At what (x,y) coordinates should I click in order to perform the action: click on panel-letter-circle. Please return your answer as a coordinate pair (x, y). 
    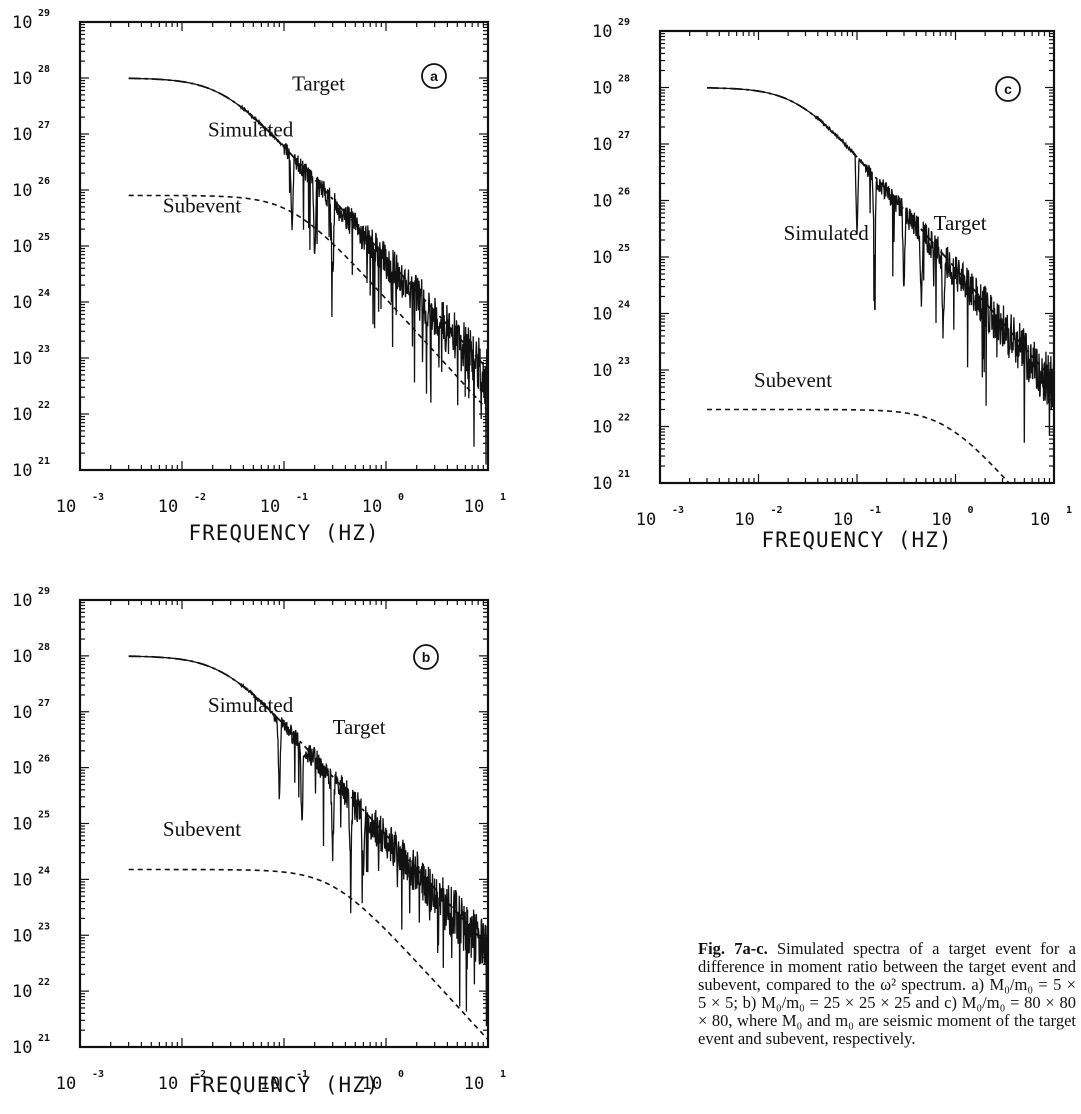
    Looking at the image, I should click on (426, 657).